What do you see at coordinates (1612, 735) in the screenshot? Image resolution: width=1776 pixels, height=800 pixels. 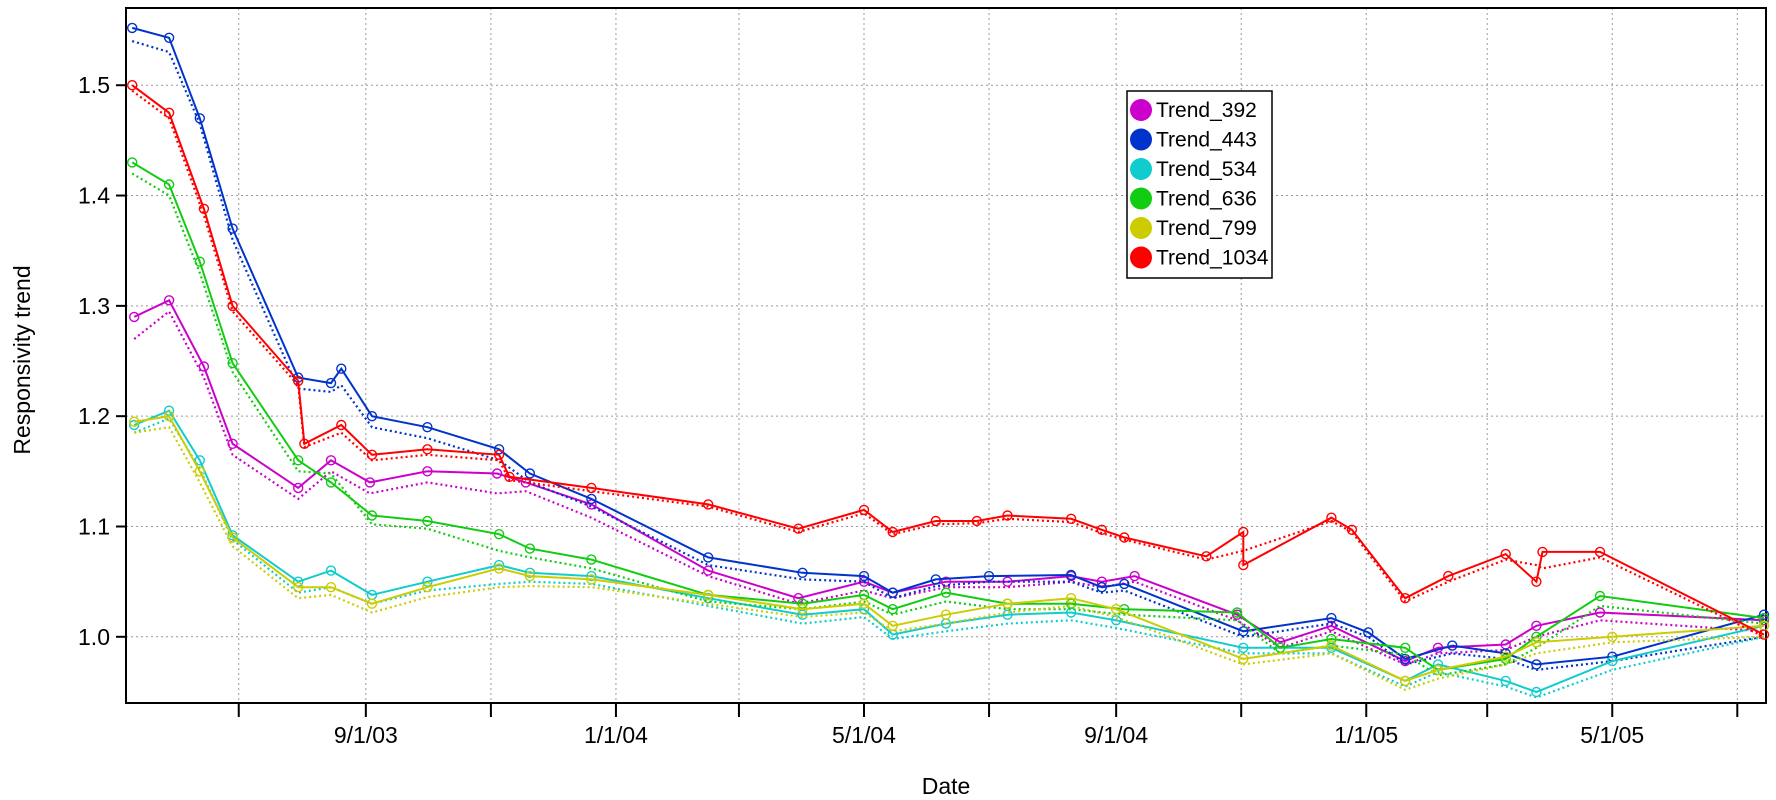 I see `x-tick-label: 5/1/05` at bounding box center [1612, 735].